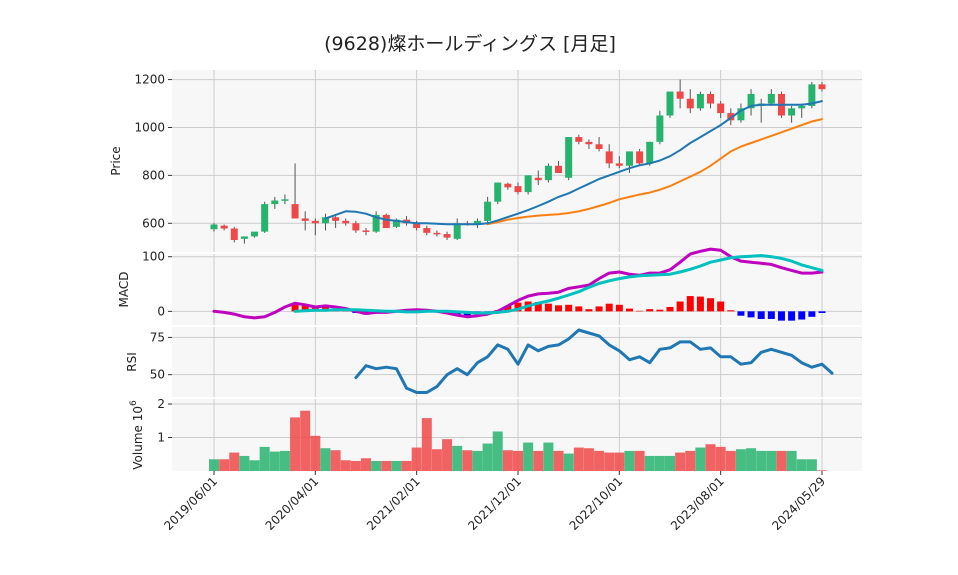  Describe the element at coordinates (149, 127) in the screenshot. I see `y-tick-label: 1000` at that location.